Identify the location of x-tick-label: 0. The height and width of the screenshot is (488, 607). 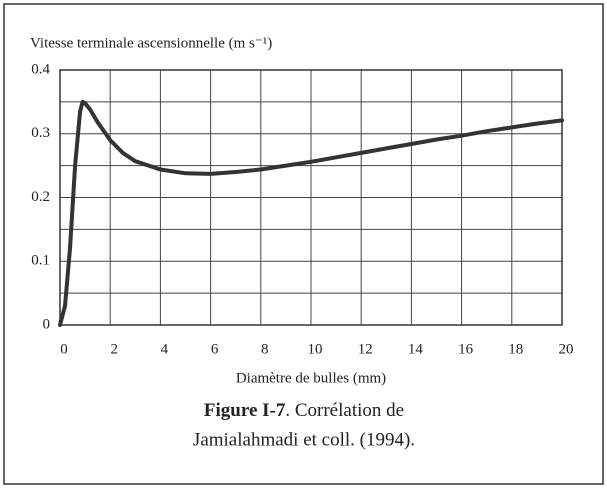
(64, 349).